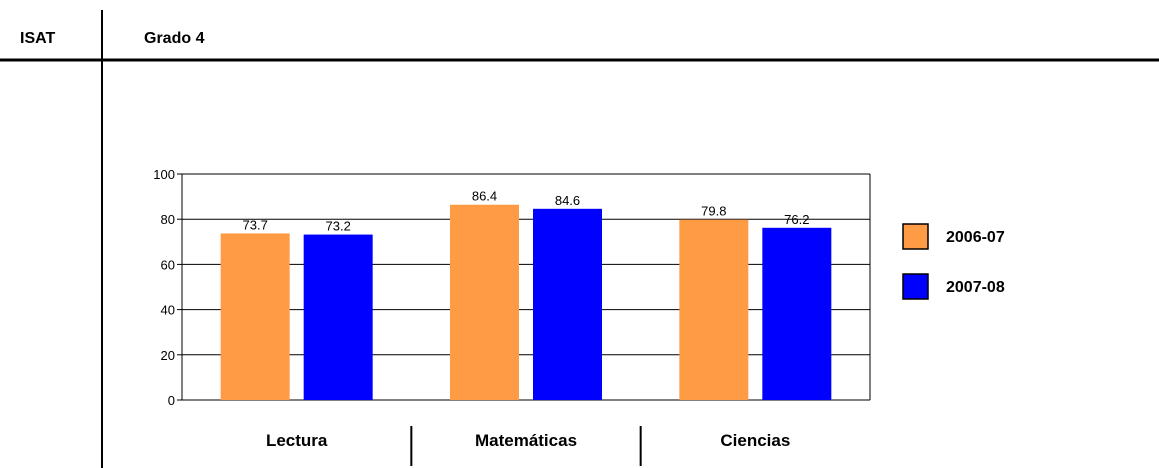  What do you see at coordinates (168, 264) in the screenshot?
I see `y-tick-label: 60` at bounding box center [168, 264].